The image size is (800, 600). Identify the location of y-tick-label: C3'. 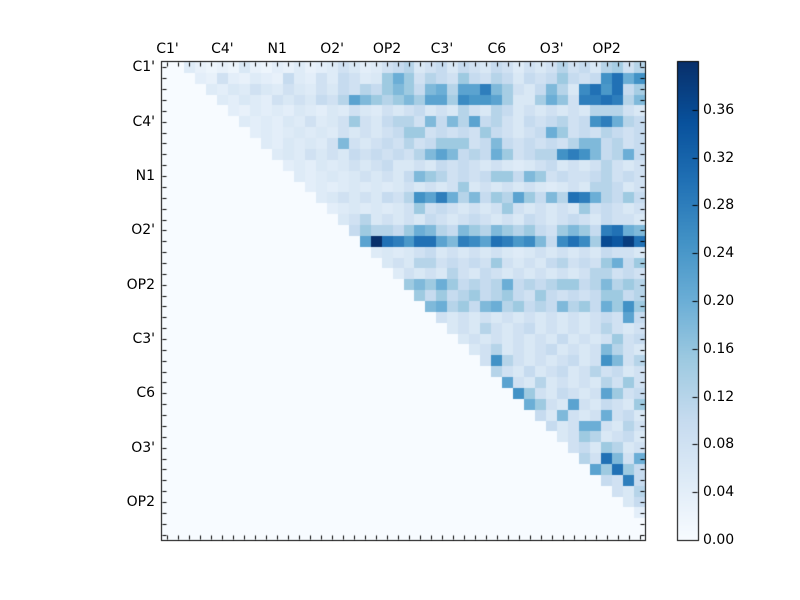
(143, 339).